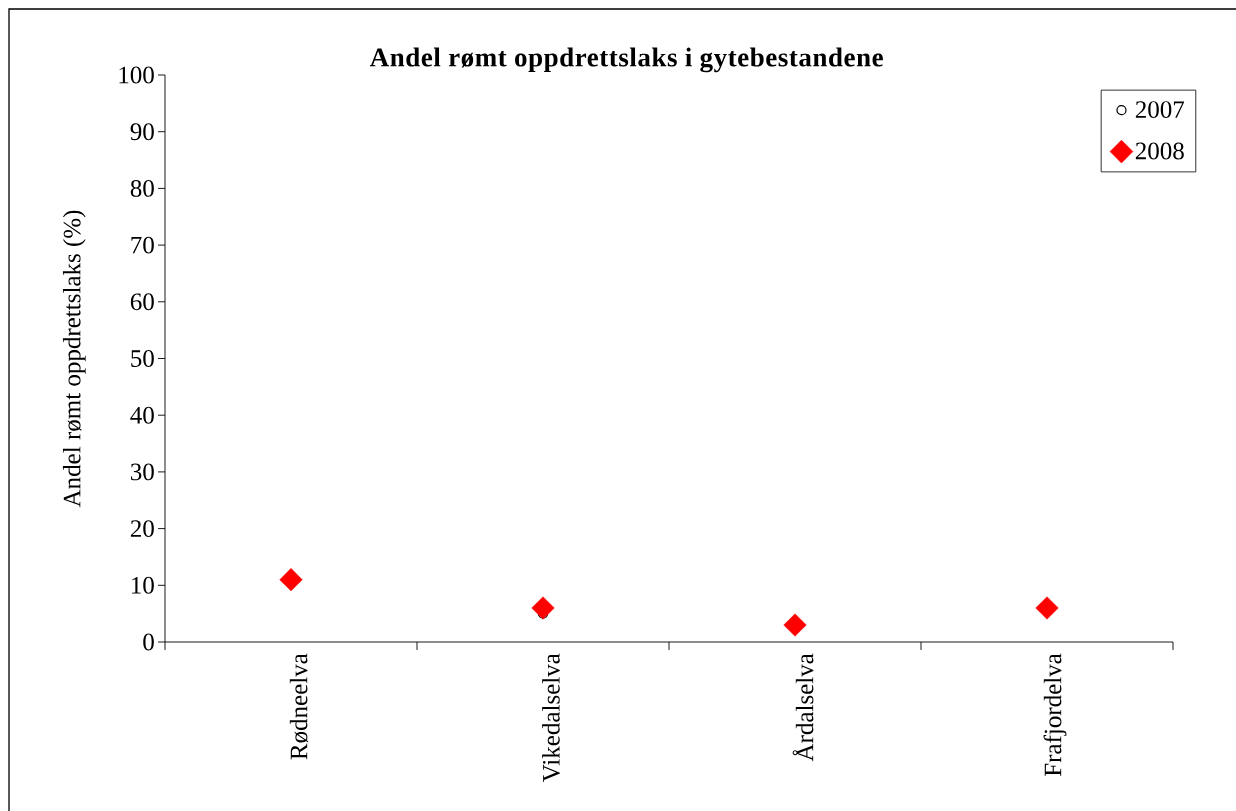 This screenshot has height=811, width=1236. Describe the element at coordinates (142, 132) in the screenshot. I see `y-tick-label: 90` at that location.